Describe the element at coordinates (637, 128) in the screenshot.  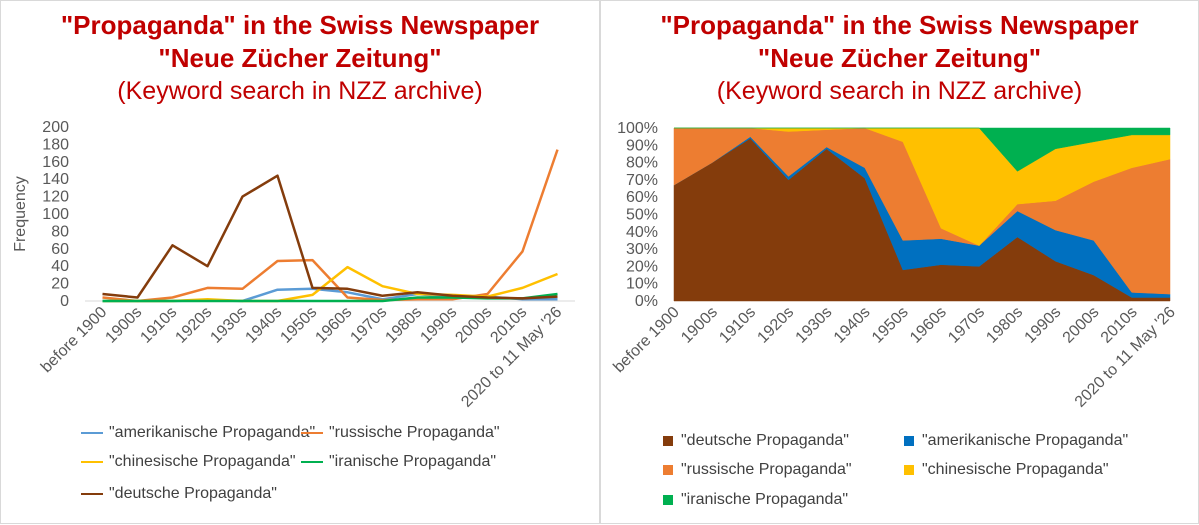
I see `y-tick-label: 100%` at that location.